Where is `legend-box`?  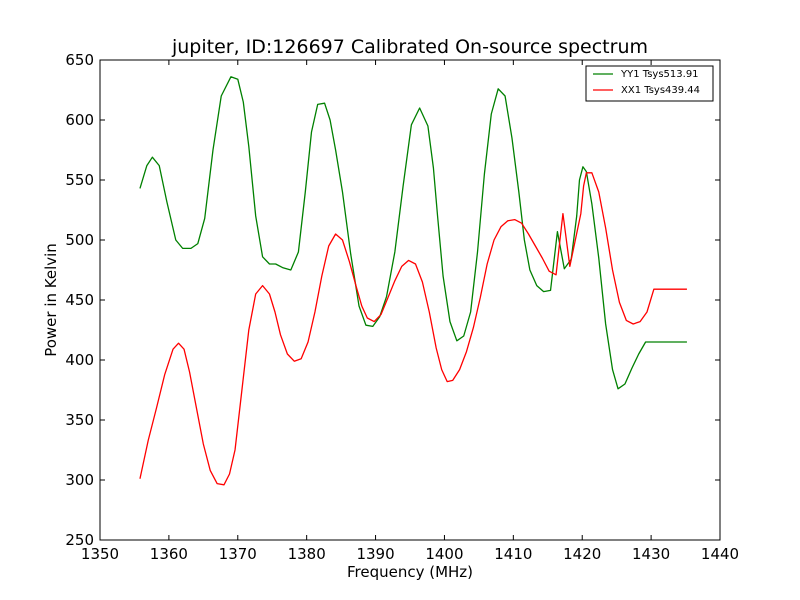
legend-box is located at coordinates (649, 83).